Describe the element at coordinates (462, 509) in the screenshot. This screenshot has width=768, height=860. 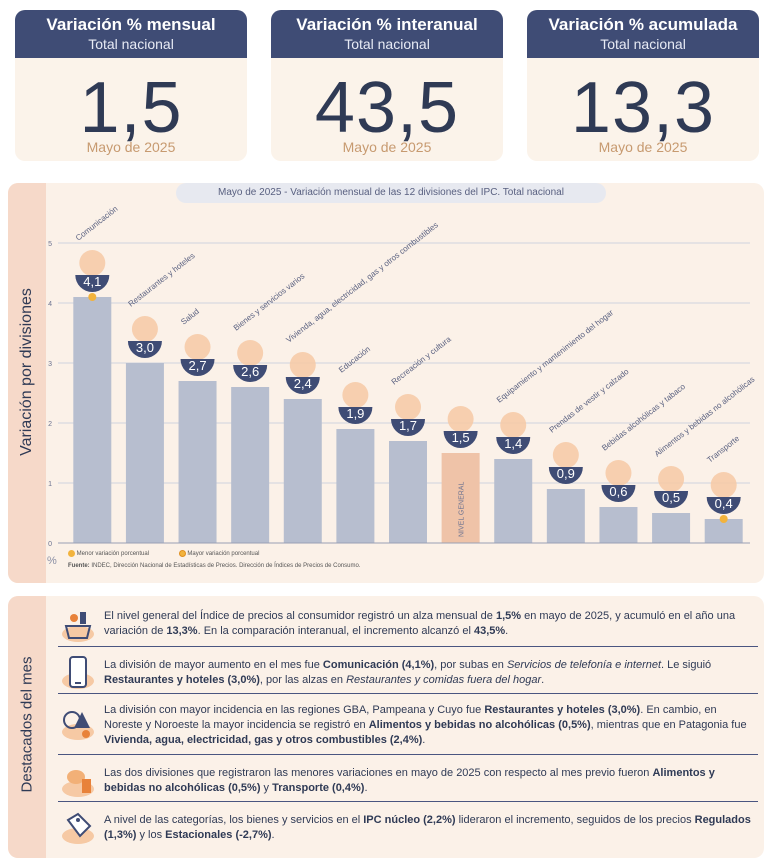
I see `category-label: NIVEL GENERAL` at that location.